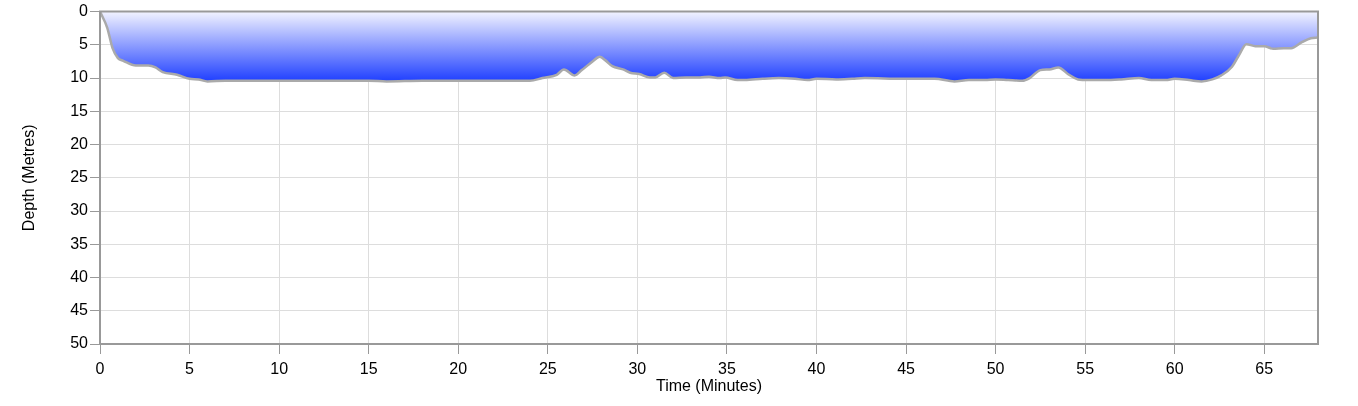 This screenshot has width=1358, height=406. Describe the element at coordinates (1264, 369) in the screenshot. I see `x-tick-label: 65` at that location.